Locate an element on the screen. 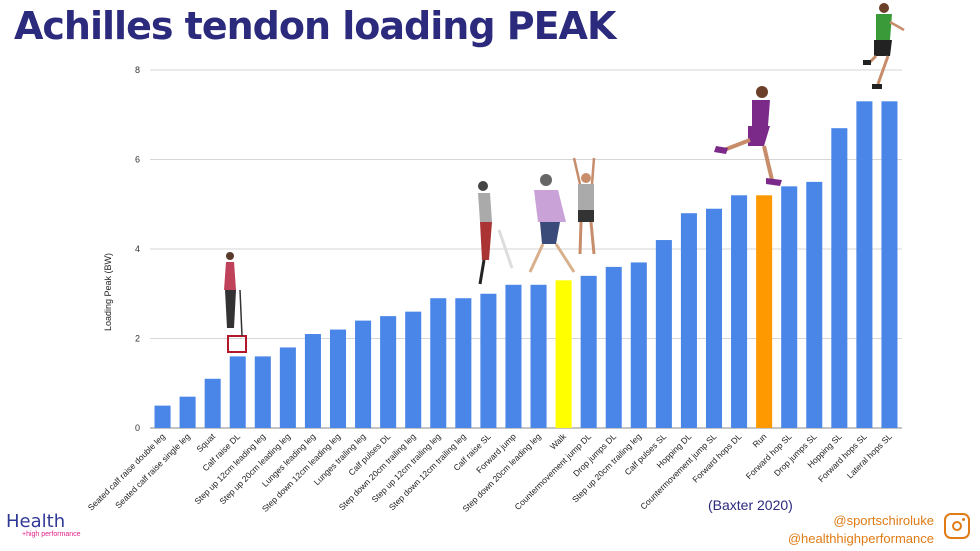 The image size is (980, 551). calf-raise-sl-figure-icon is located at coordinates (496, 233).